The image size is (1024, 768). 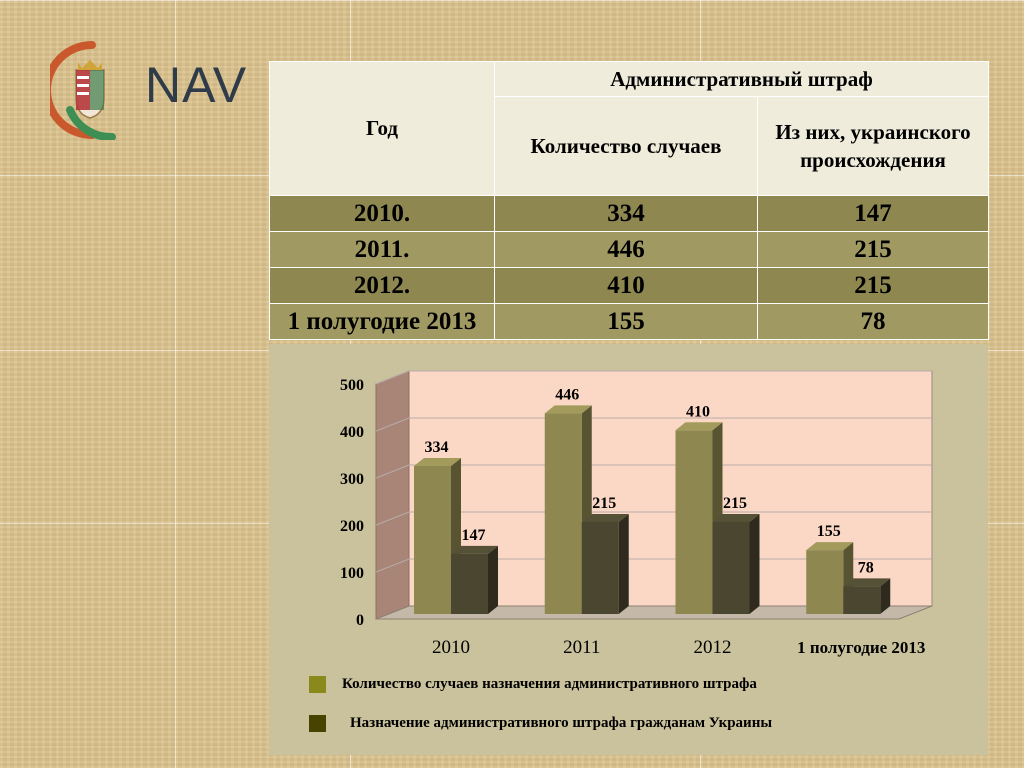 What do you see at coordinates (451, 647) in the screenshot?
I see `x-tick-label: 2010` at bounding box center [451, 647].